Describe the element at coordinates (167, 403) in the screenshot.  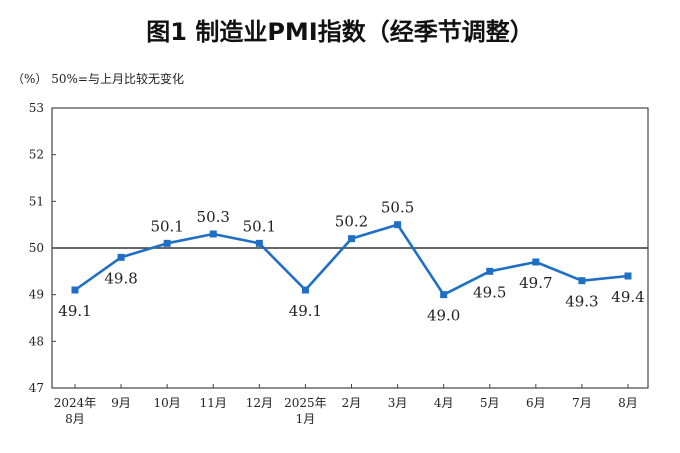
I see `x-tick-label: 10月` at that location.